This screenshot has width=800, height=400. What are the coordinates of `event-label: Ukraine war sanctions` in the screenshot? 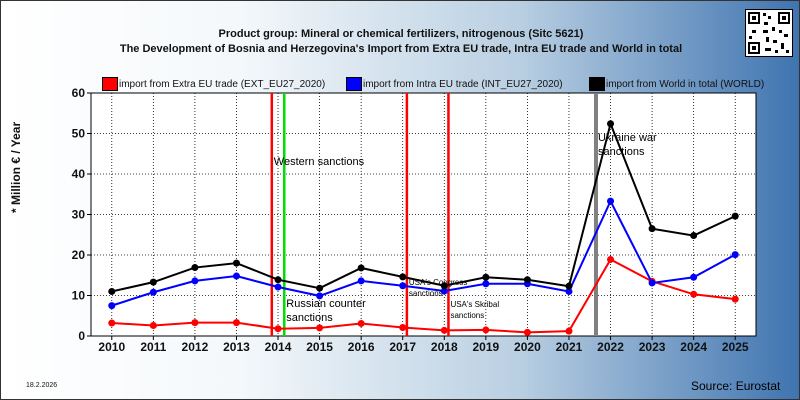 It's located at (627, 145).